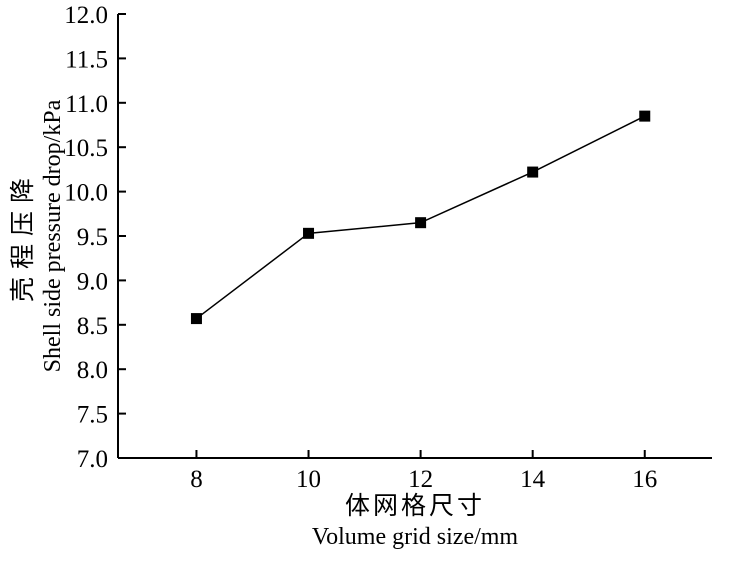 The height and width of the screenshot is (567, 730). Describe the element at coordinates (533, 479) in the screenshot. I see `x-tick-label: 14` at that location.